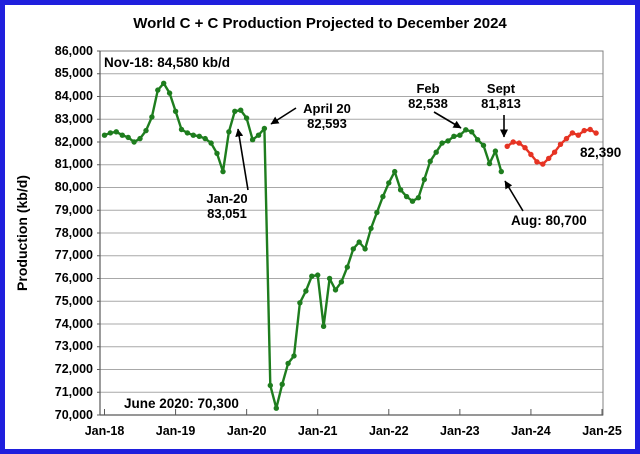  What do you see at coordinates (428, 88) in the screenshot?
I see `annotation-feb23-label: Feb` at bounding box center [428, 88].